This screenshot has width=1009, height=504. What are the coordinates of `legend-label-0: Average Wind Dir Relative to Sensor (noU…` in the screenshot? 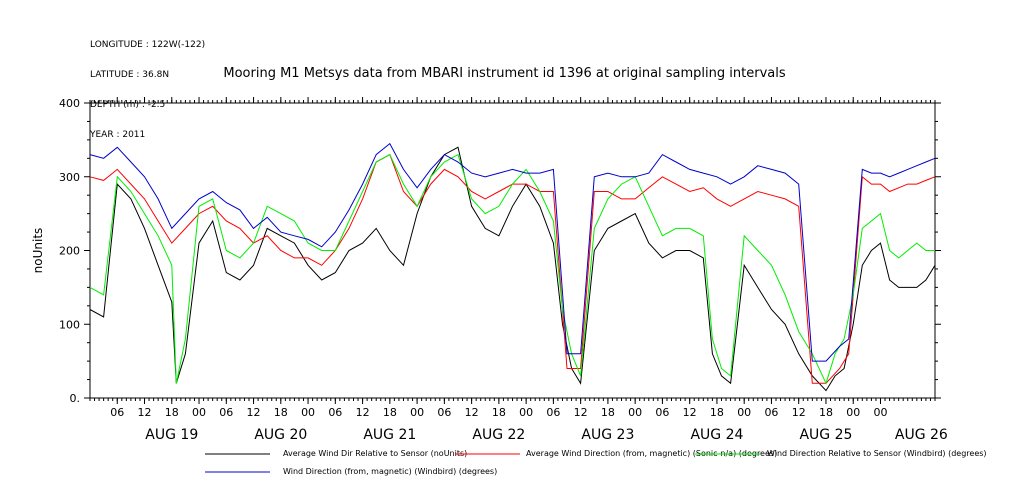 It's located at (375, 453).